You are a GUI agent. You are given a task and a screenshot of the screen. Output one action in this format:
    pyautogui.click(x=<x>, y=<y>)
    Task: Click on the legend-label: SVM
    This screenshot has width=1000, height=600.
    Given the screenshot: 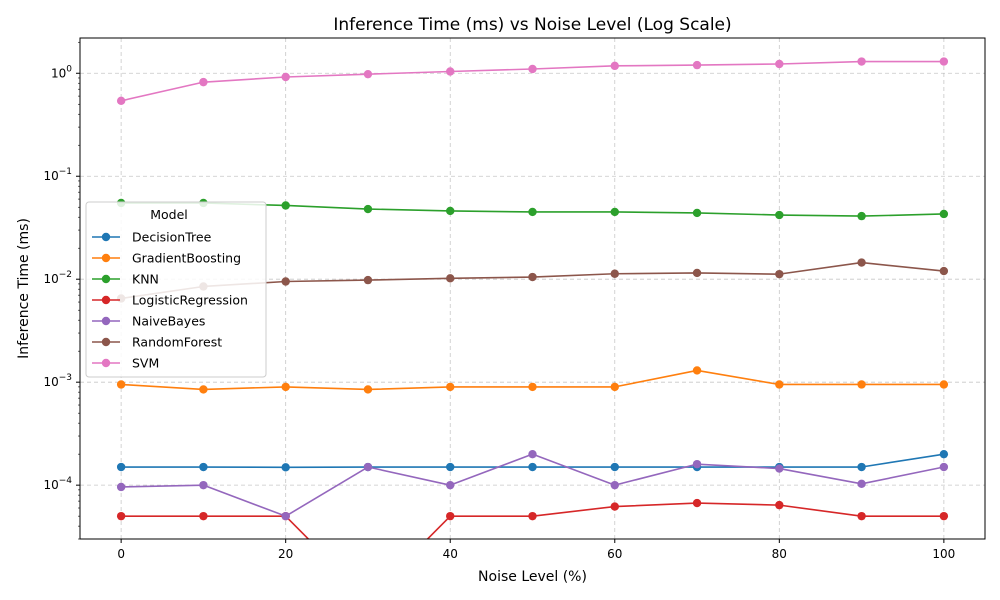 What is the action you would take?
    pyautogui.click(x=145, y=363)
    